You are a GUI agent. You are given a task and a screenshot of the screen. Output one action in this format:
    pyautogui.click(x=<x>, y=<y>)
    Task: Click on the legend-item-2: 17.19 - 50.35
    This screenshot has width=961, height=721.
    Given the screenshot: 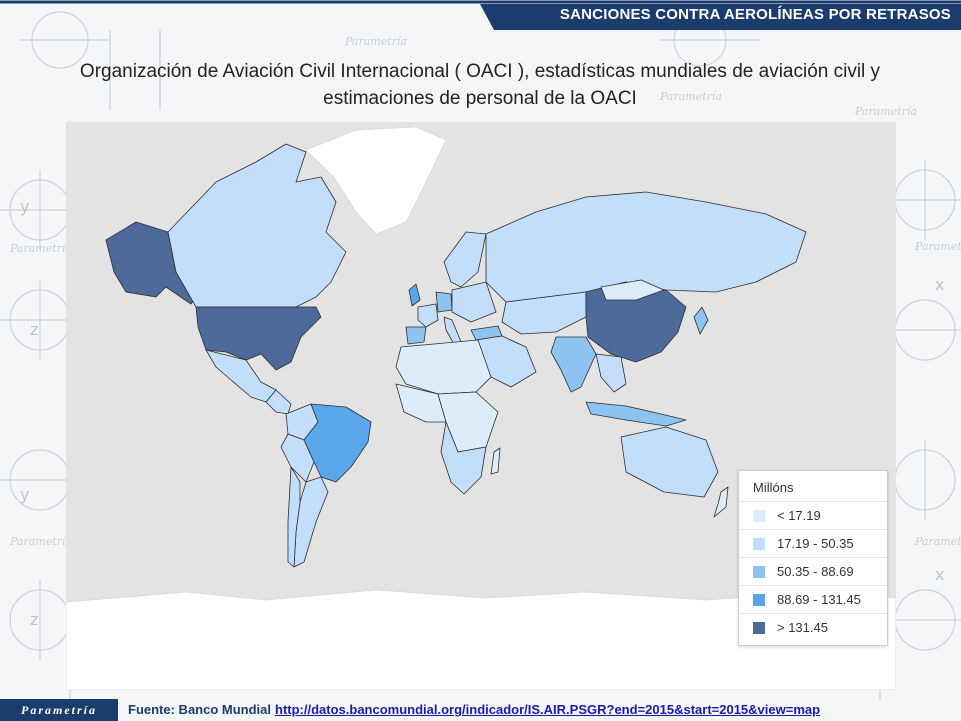 What is the action you would take?
    pyautogui.click(x=813, y=543)
    